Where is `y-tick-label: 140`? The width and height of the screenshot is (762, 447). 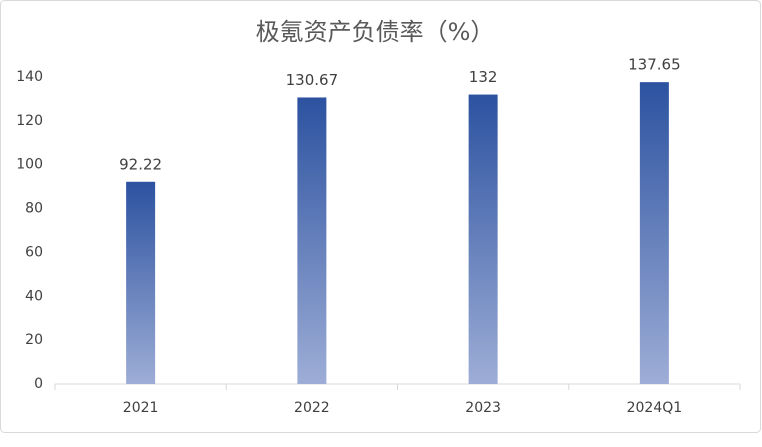
y-tick-label: 140 is located at coordinates (29, 77).